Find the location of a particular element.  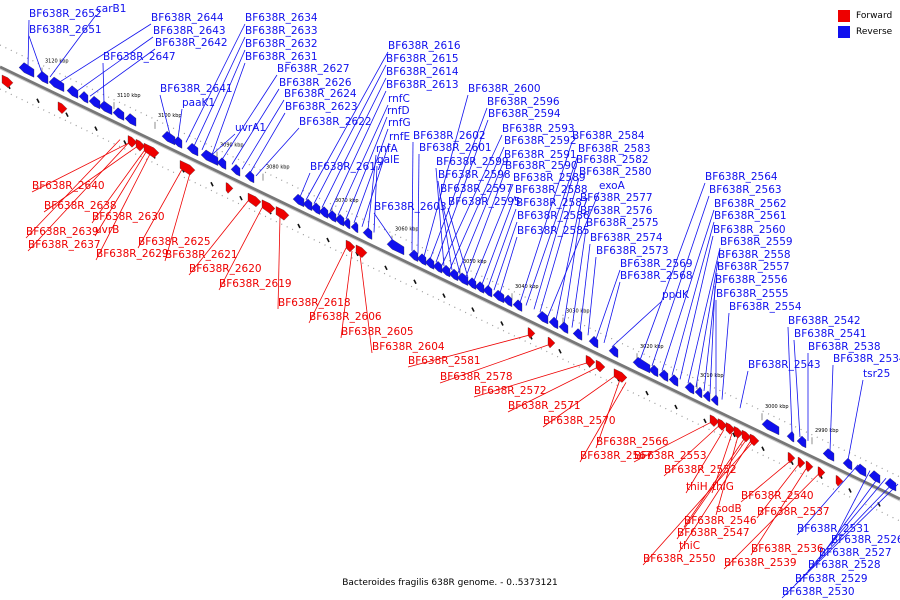

gene-label: BF638R_2529 is located at coordinates (831, 579).